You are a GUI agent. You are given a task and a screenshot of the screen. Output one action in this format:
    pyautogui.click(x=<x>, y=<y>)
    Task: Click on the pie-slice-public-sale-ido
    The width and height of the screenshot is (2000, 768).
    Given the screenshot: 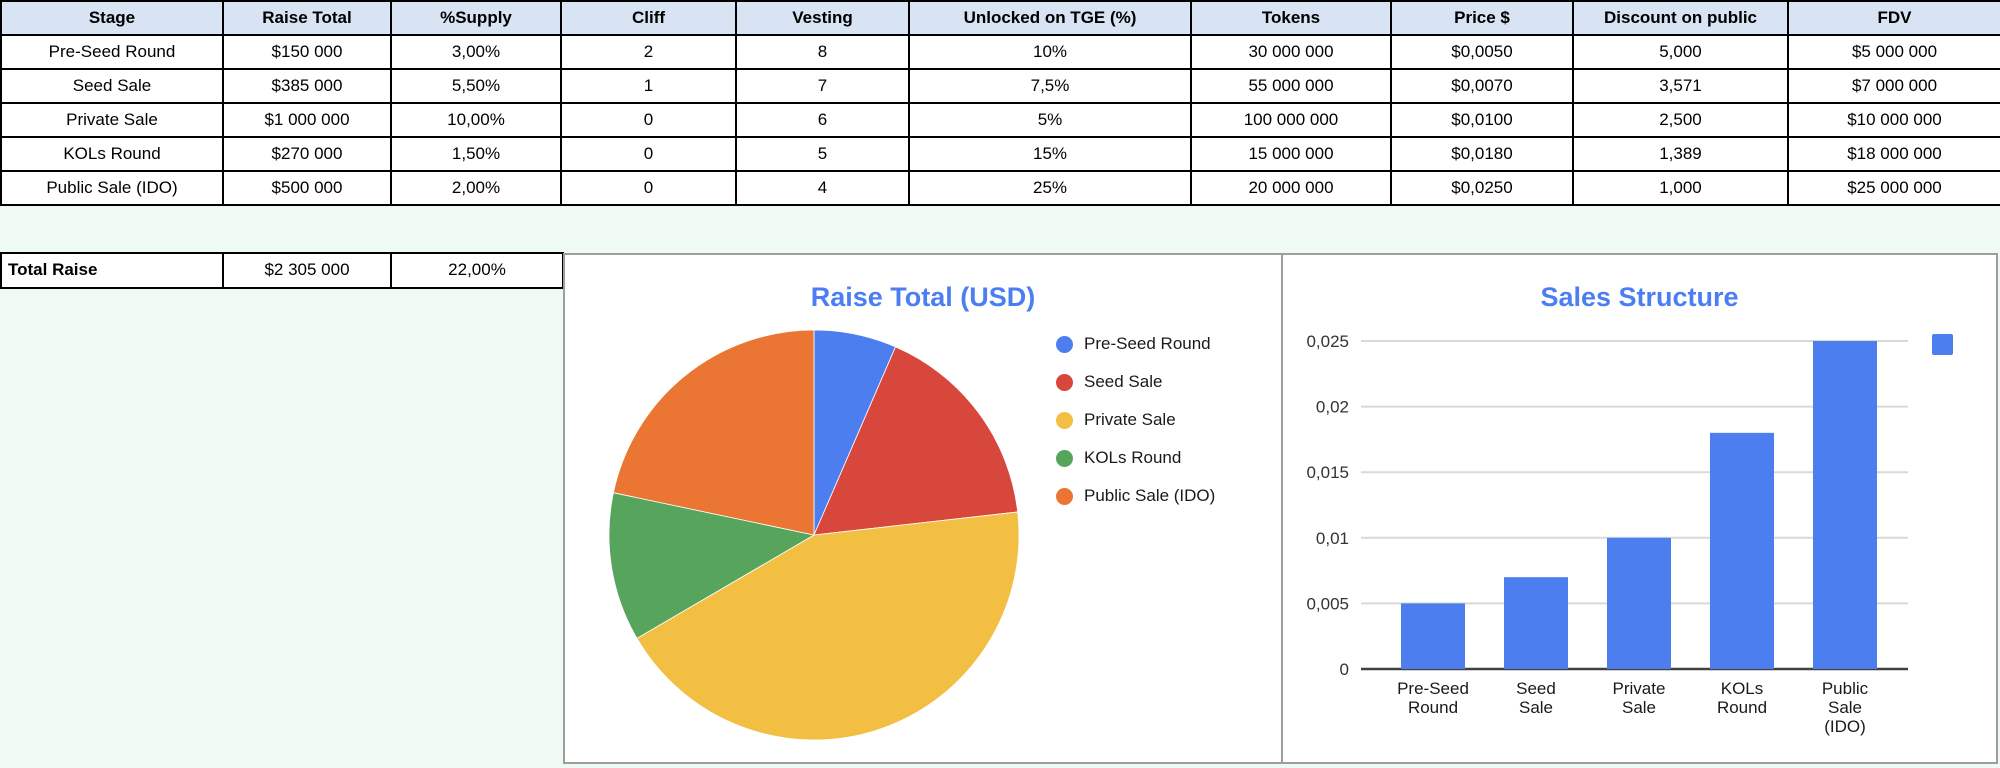 What is the action you would take?
    pyautogui.click(x=714, y=432)
    